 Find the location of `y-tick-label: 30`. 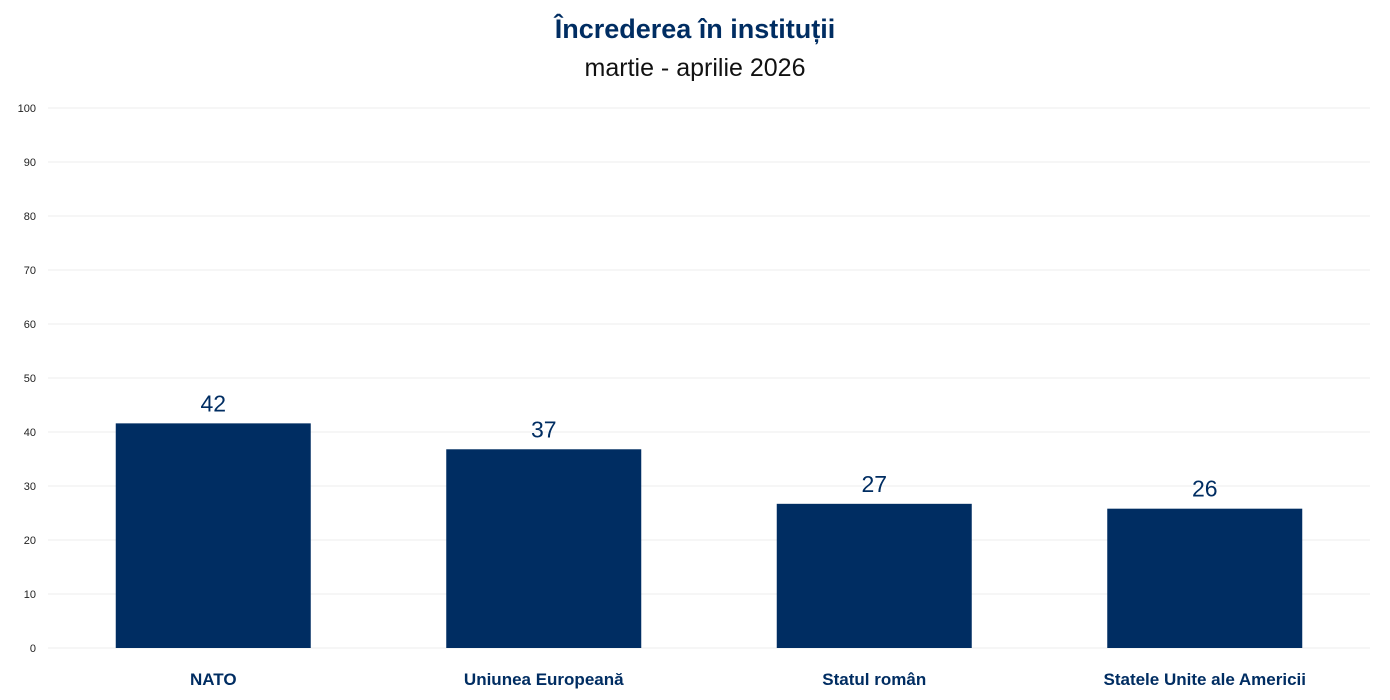

y-tick-label: 30 is located at coordinates (30, 487).